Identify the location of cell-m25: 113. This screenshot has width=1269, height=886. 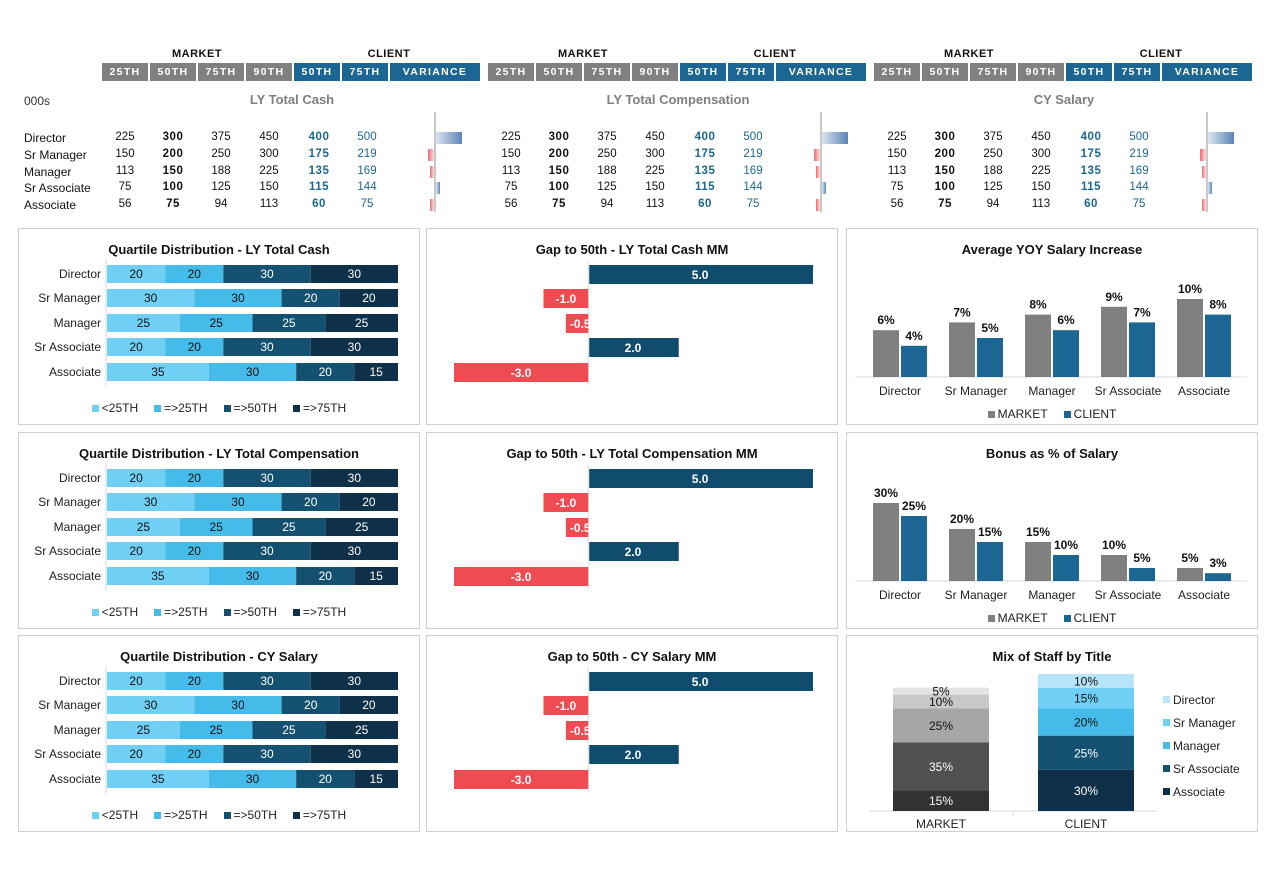
(125, 171).